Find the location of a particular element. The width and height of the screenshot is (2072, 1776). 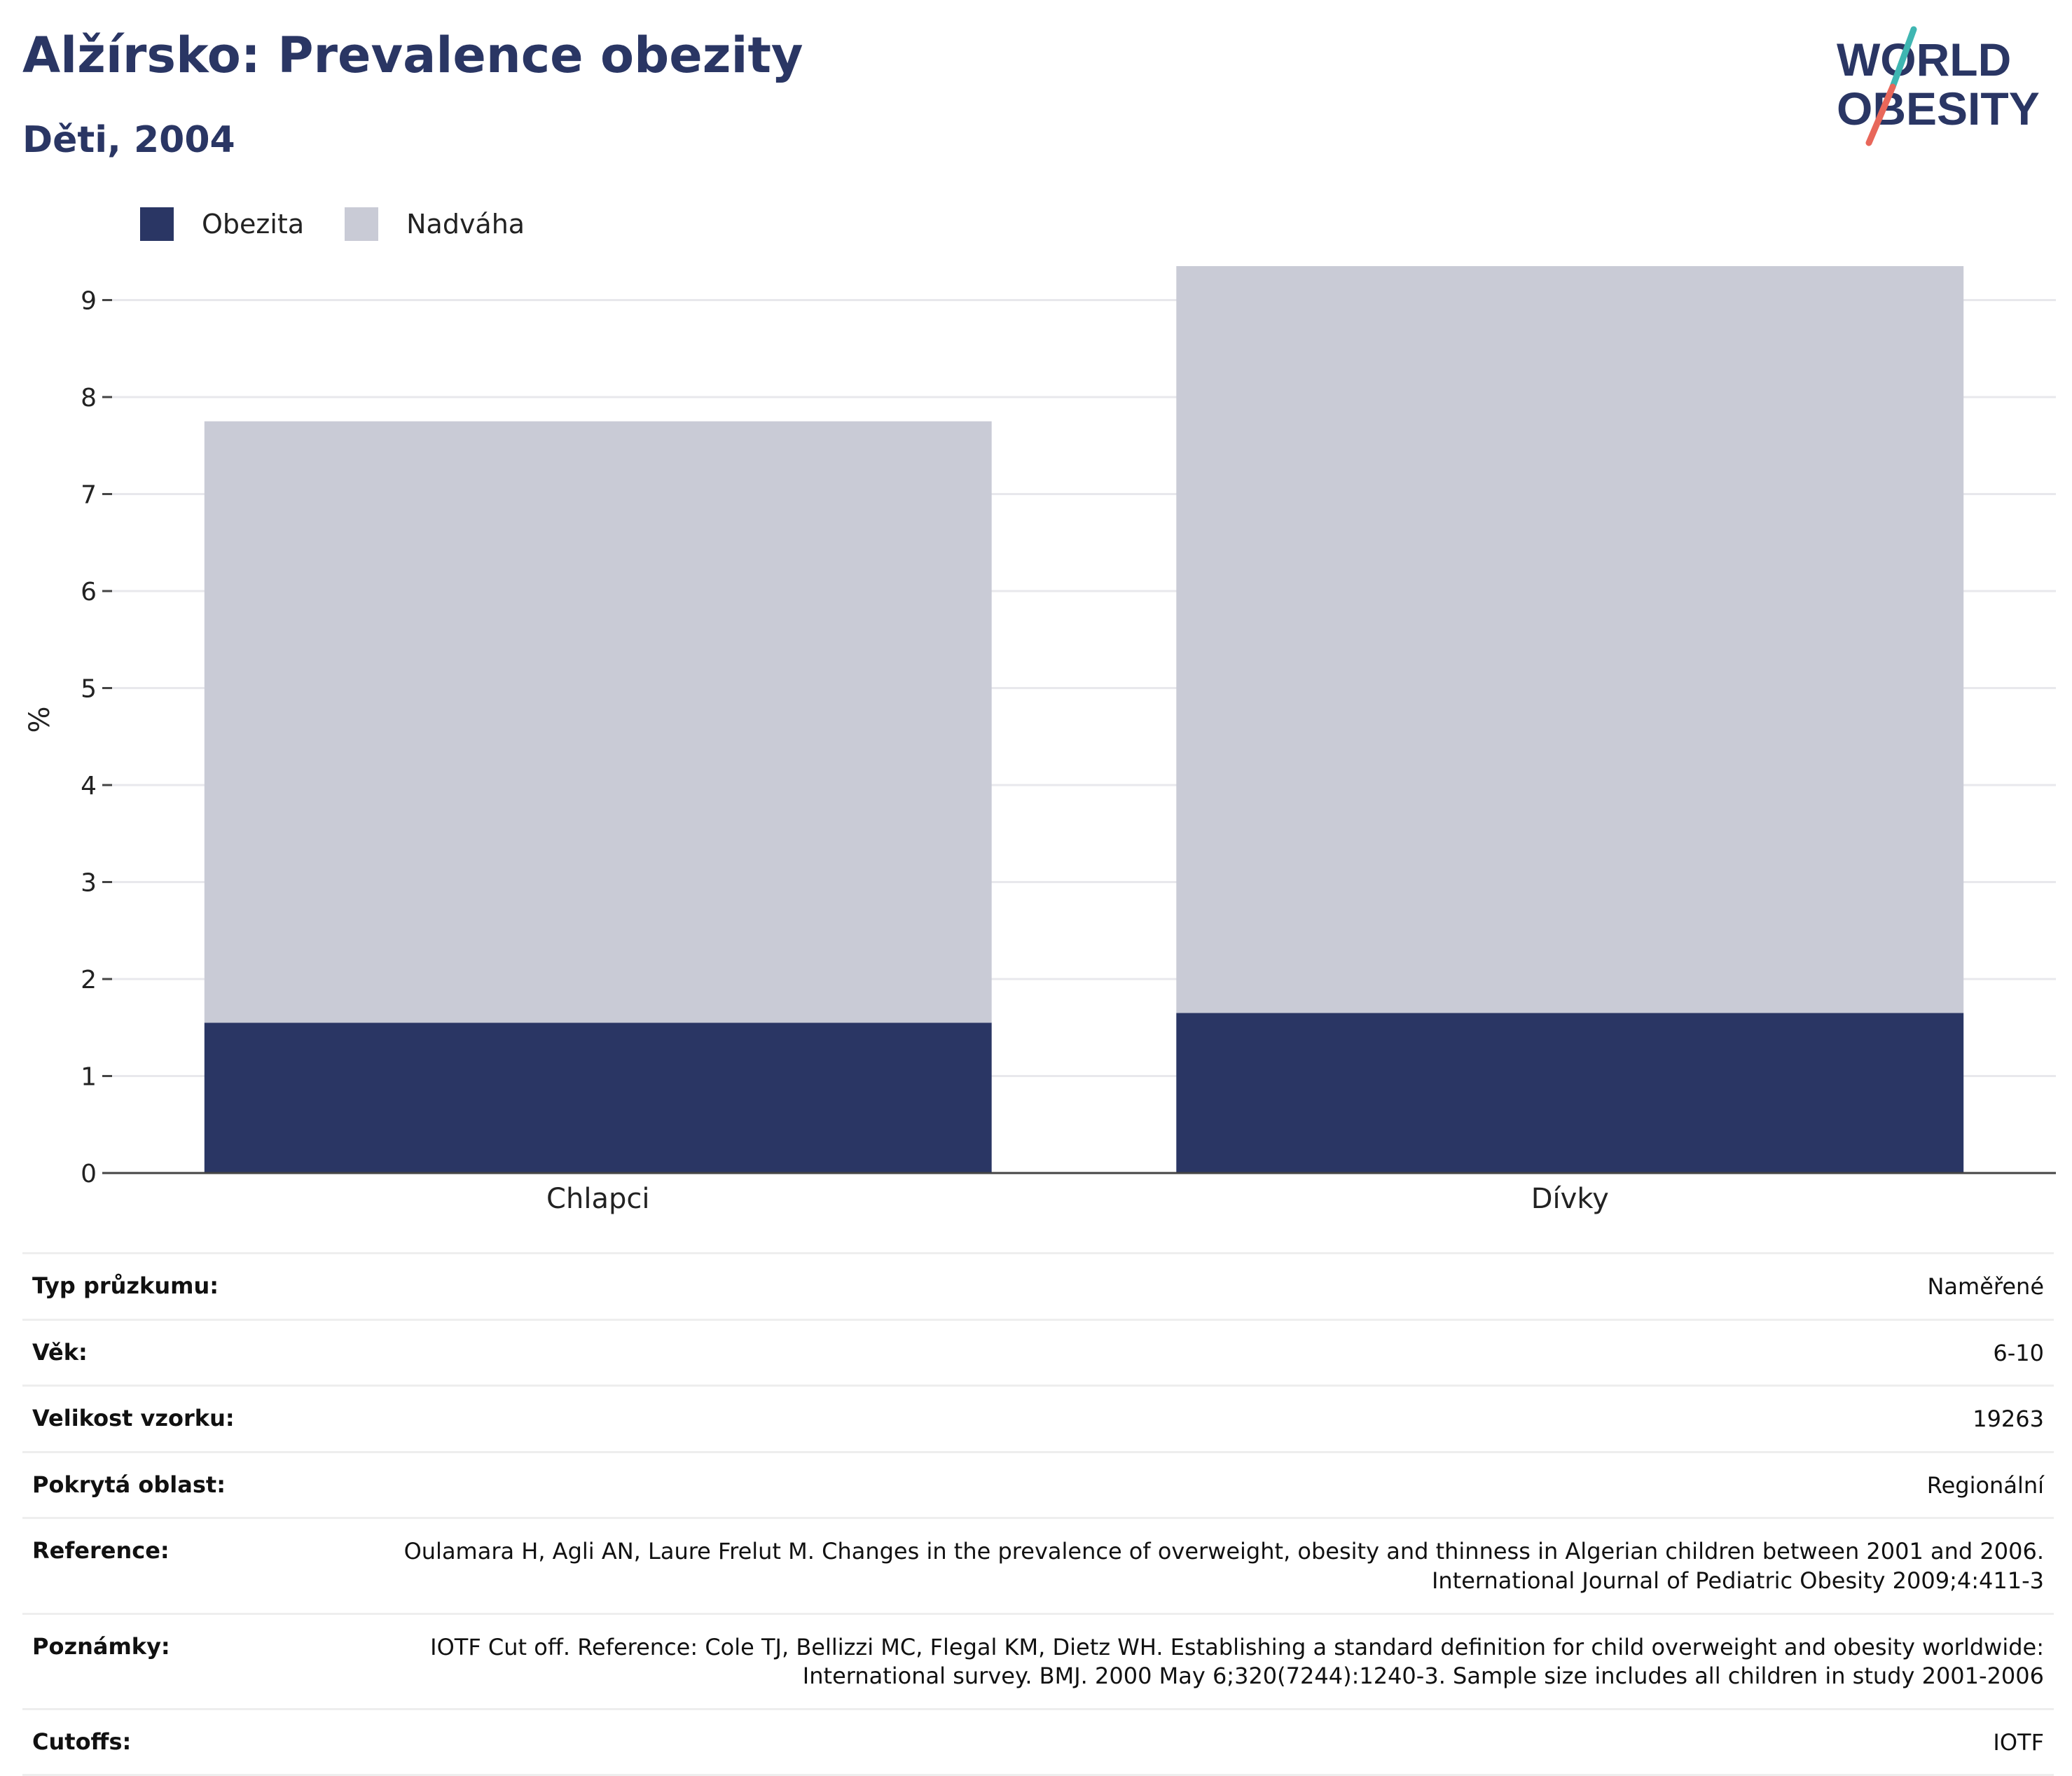

y-tick-label: 5 is located at coordinates (89, 688).